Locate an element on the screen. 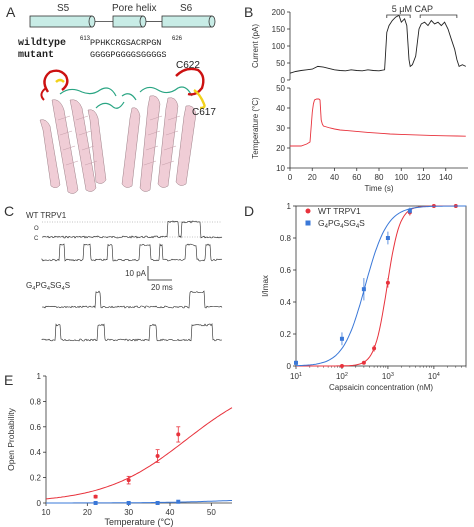 This screenshot has width=474, height=527. d-x-label: Capsaicin concentration (nM) is located at coordinates (381, 387).